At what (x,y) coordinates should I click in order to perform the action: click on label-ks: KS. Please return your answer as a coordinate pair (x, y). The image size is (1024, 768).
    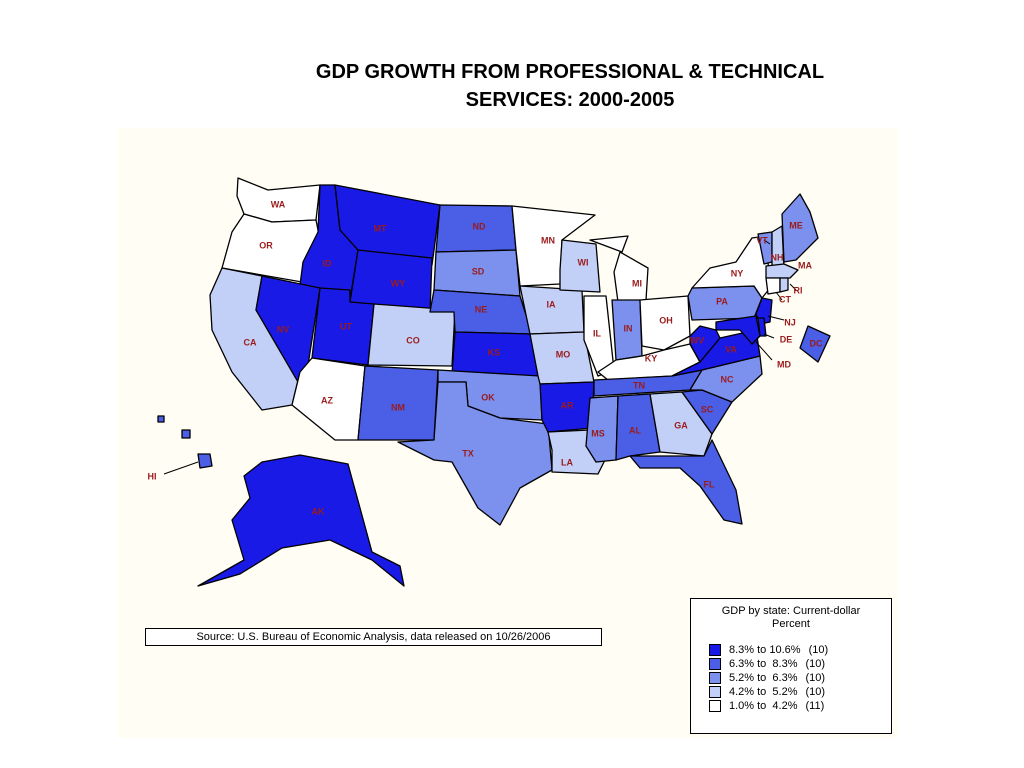
    Looking at the image, I should click on (494, 352).